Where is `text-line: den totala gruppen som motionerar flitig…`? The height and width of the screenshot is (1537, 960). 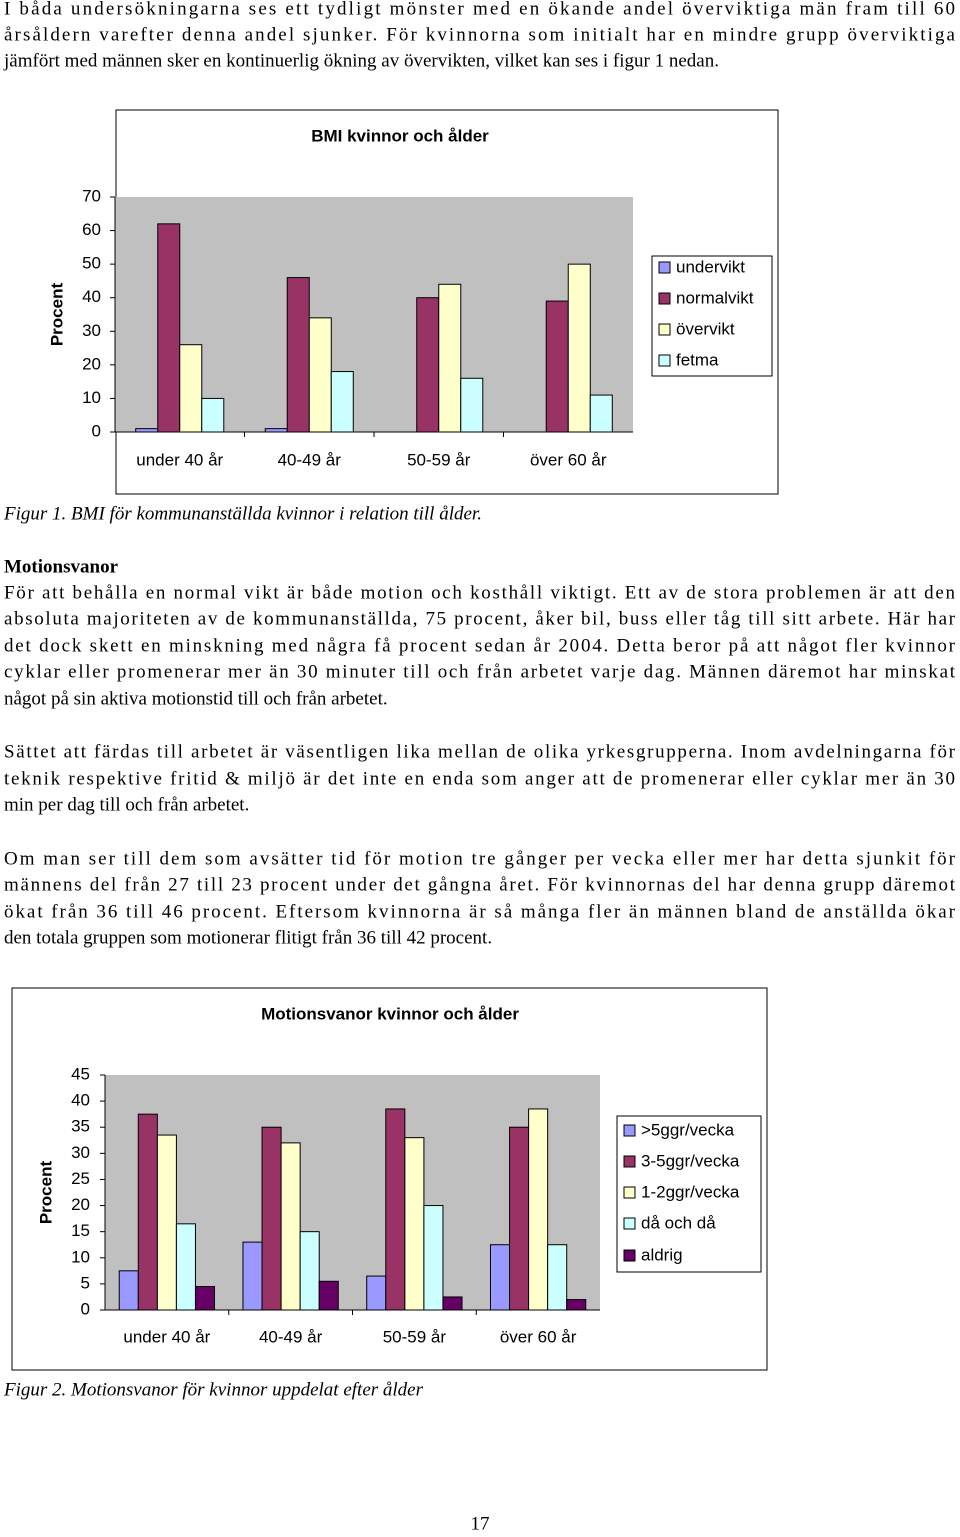
text-line: den totala gruppen som motionerar flitig… is located at coordinates (248, 937).